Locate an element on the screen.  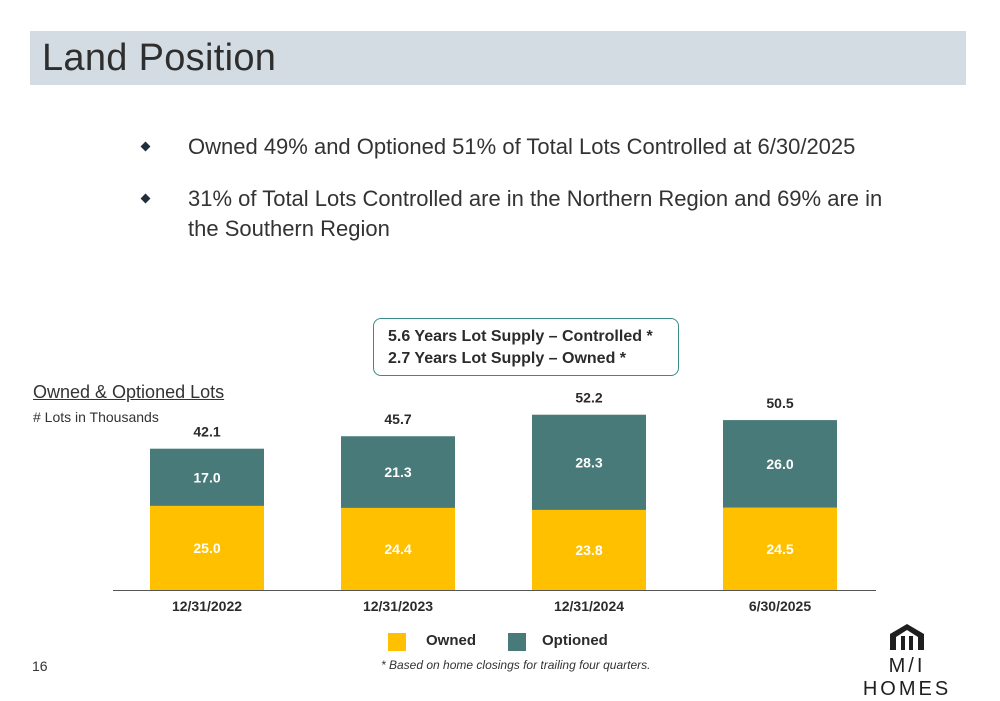
legend-swatch-optioned is located at coordinates (517, 642).